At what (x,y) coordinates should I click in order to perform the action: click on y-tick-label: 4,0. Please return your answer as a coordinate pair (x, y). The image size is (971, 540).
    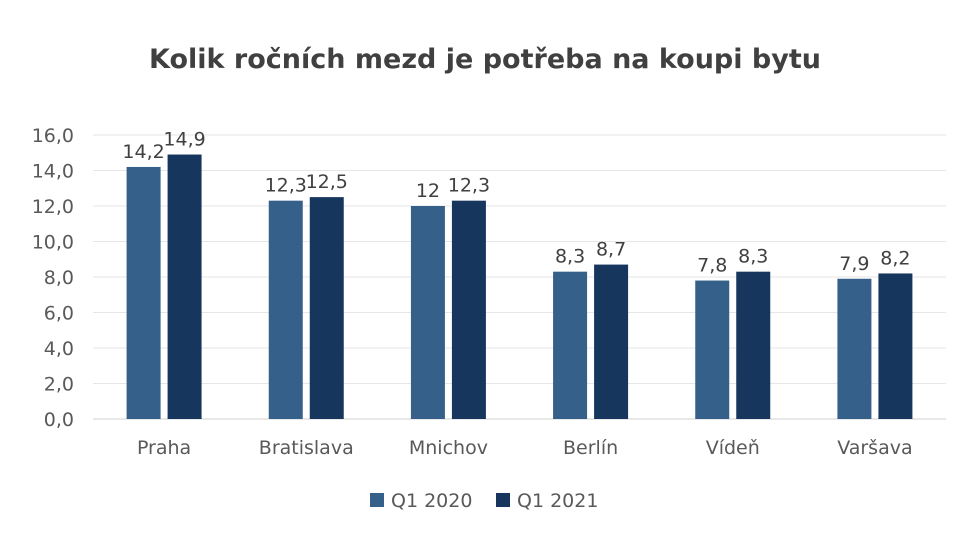
    Looking at the image, I should click on (59, 349).